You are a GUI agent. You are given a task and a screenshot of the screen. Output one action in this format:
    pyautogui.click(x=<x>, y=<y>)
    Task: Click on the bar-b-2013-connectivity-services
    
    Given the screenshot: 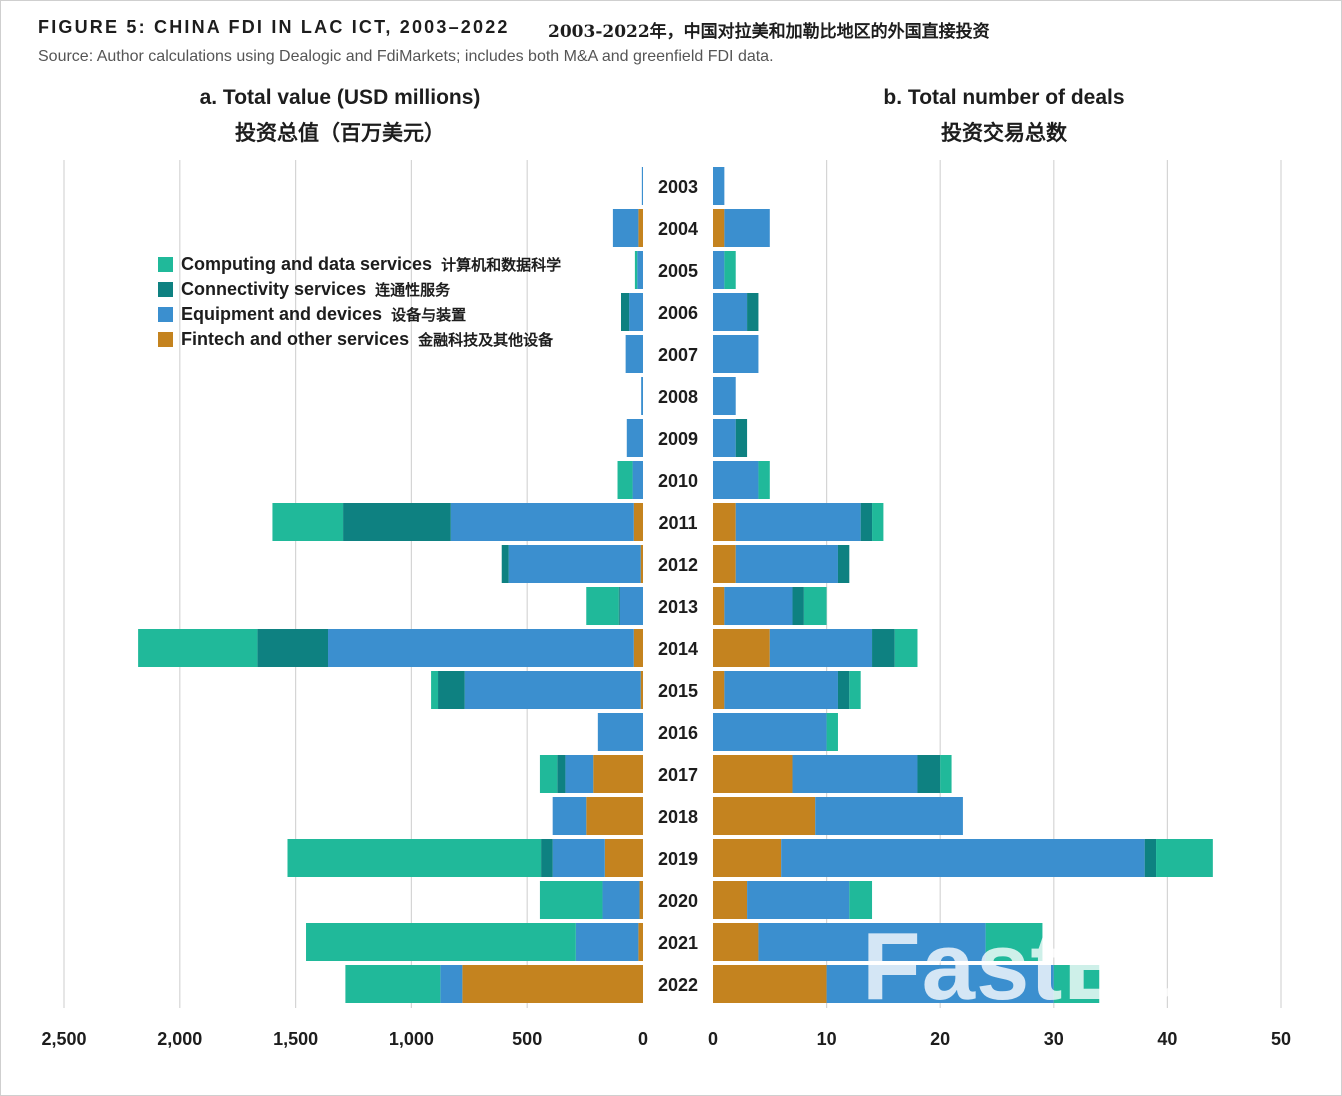 What is the action you would take?
    pyautogui.click(x=798, y=606)
    